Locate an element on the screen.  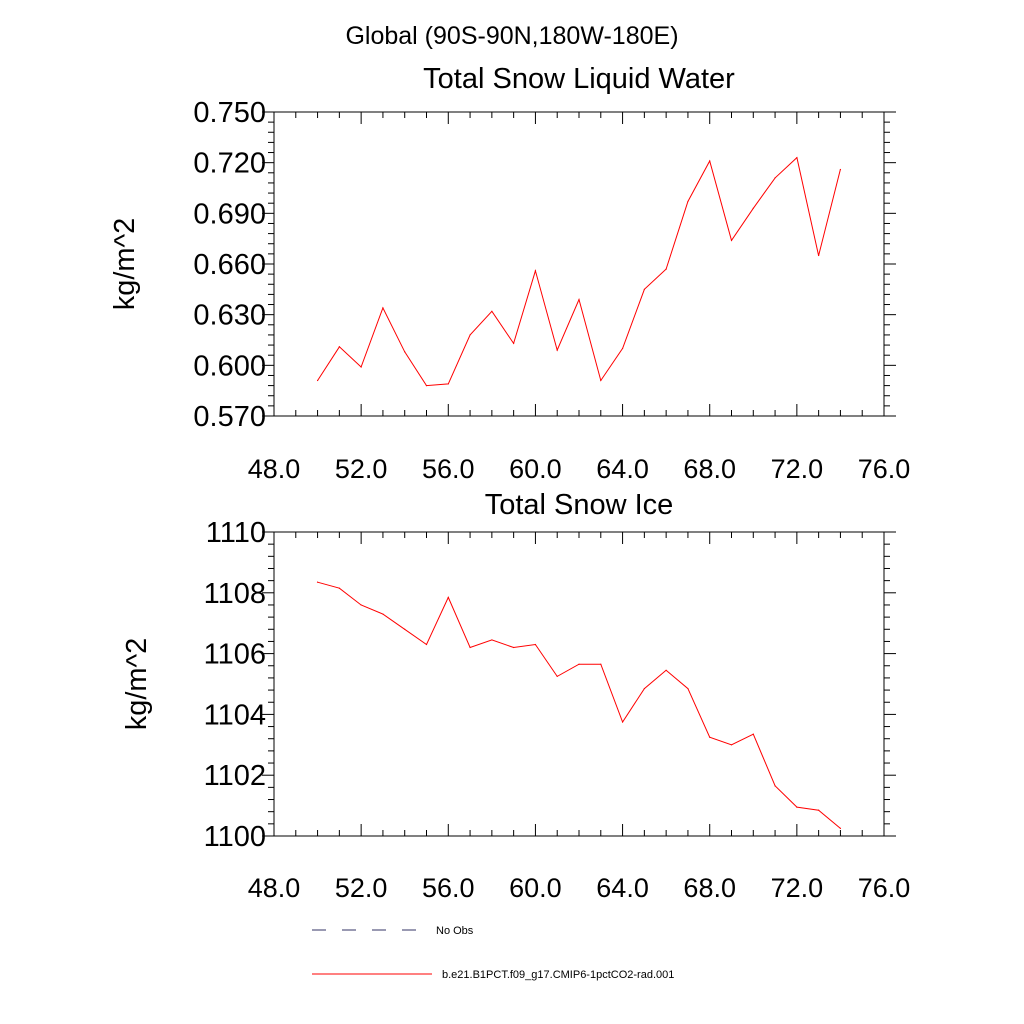
y-tick-label: 1110 is located at coordinates (236, 533).